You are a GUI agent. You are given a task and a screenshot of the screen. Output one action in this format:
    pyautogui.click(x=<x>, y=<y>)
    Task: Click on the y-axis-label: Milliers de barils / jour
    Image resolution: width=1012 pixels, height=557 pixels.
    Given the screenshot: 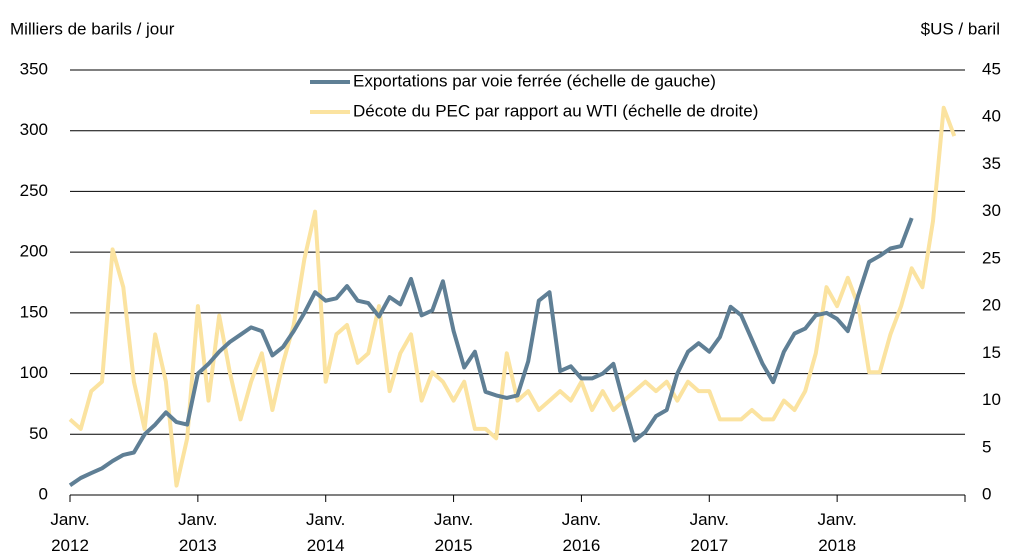 What is the action you would take?
    pyautogui.click(x=92, y=28)
    